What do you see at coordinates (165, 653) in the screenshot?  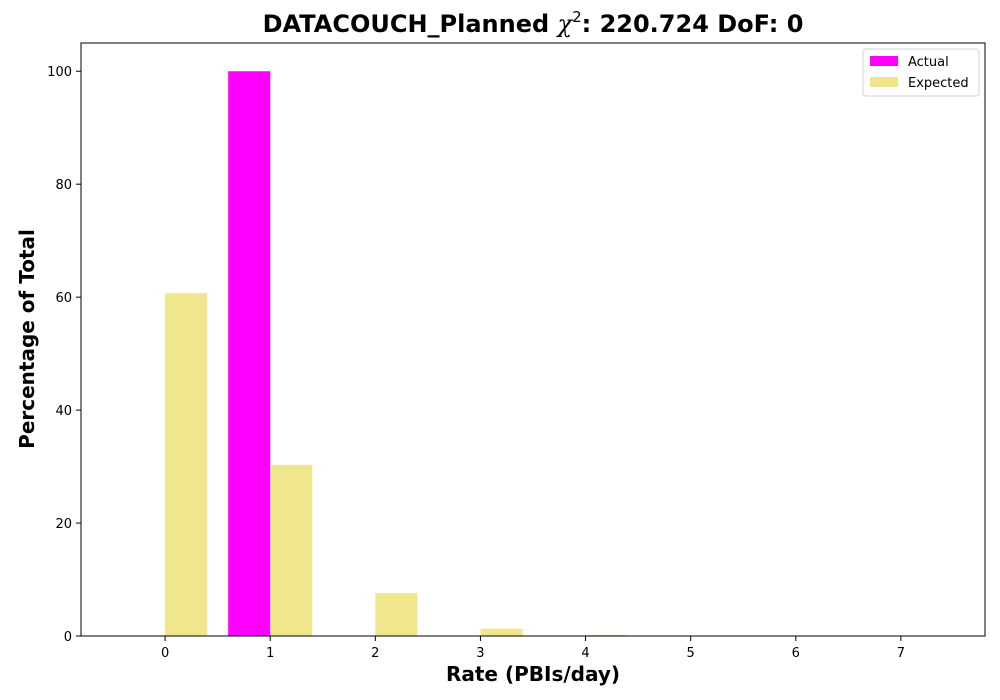 I see `x-tick-label: 0` at bounding box center [165, 653].